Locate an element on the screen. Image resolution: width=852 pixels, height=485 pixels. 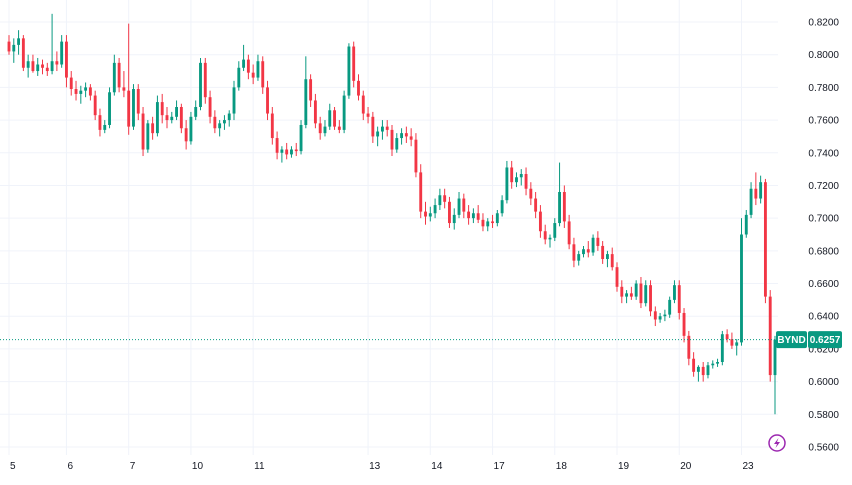
x-axis: 56710111314171819202325262831Apr is located at coordinates (382, 466).